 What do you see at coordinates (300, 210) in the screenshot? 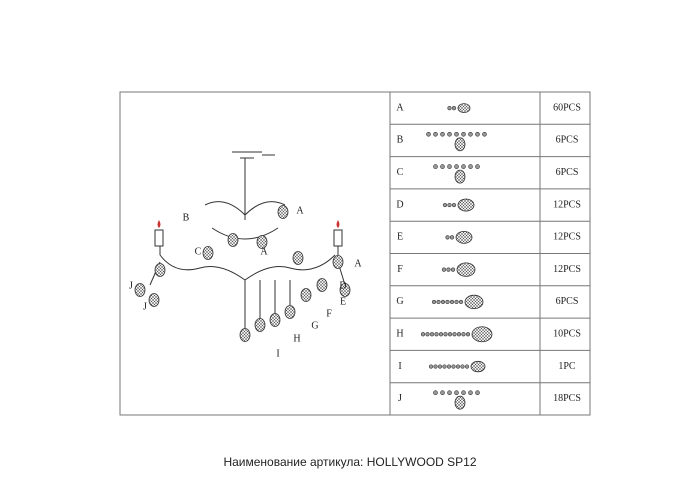
I see `callout-label: A` at bounding box center [300, 210].